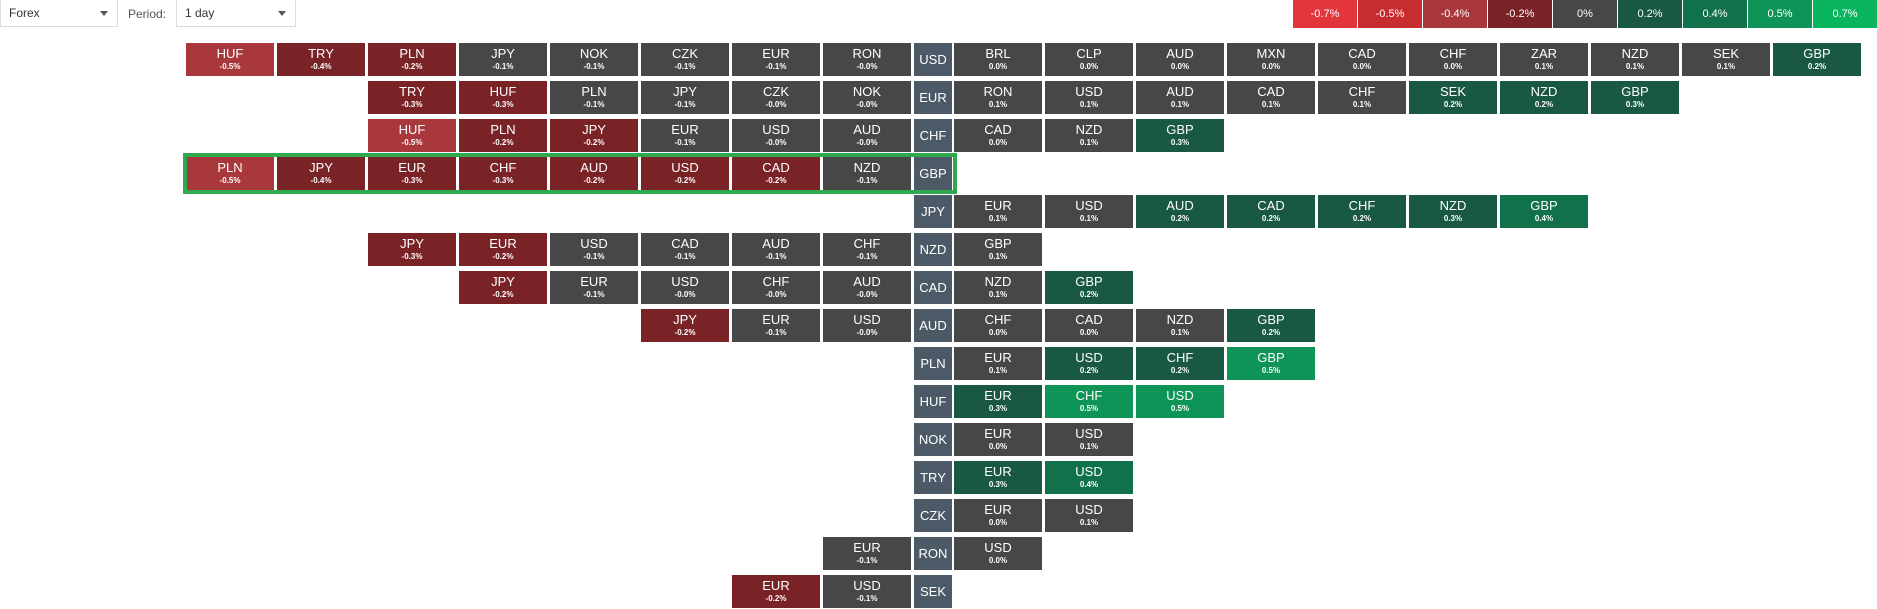 Image resolution: width=1877 pixels, height=609 pixels. What do you see at coordinates (776, 287) in the screenshot?
I see `pair-cell-chf: CHF -0.0%` at bounding box center [776, 287].